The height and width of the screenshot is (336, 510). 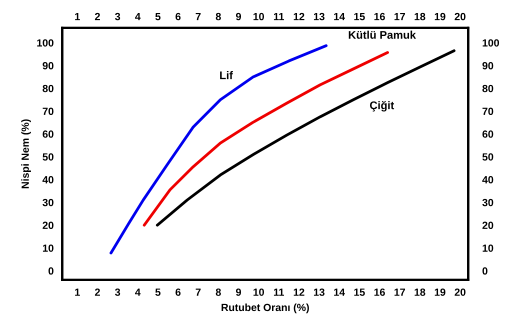 I want to click on x-tick-label: 17, so click(x=400, y=16).